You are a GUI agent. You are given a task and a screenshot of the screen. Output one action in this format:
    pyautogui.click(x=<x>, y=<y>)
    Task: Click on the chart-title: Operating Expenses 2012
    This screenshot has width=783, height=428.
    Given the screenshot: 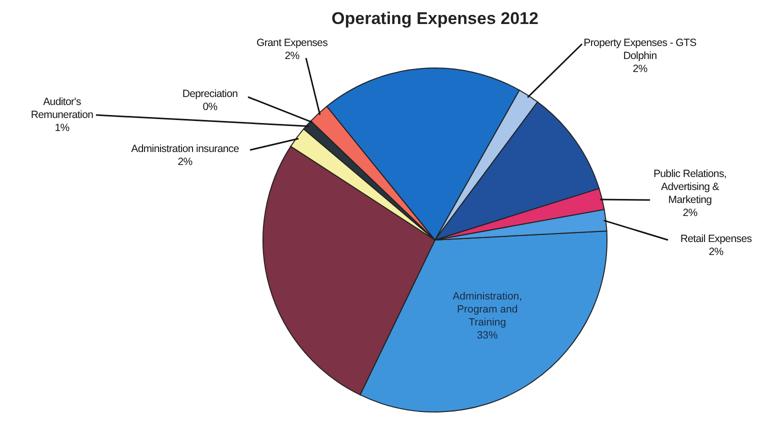 What is the action you would take?
    pyautogui.click(x=435, y=18)
    